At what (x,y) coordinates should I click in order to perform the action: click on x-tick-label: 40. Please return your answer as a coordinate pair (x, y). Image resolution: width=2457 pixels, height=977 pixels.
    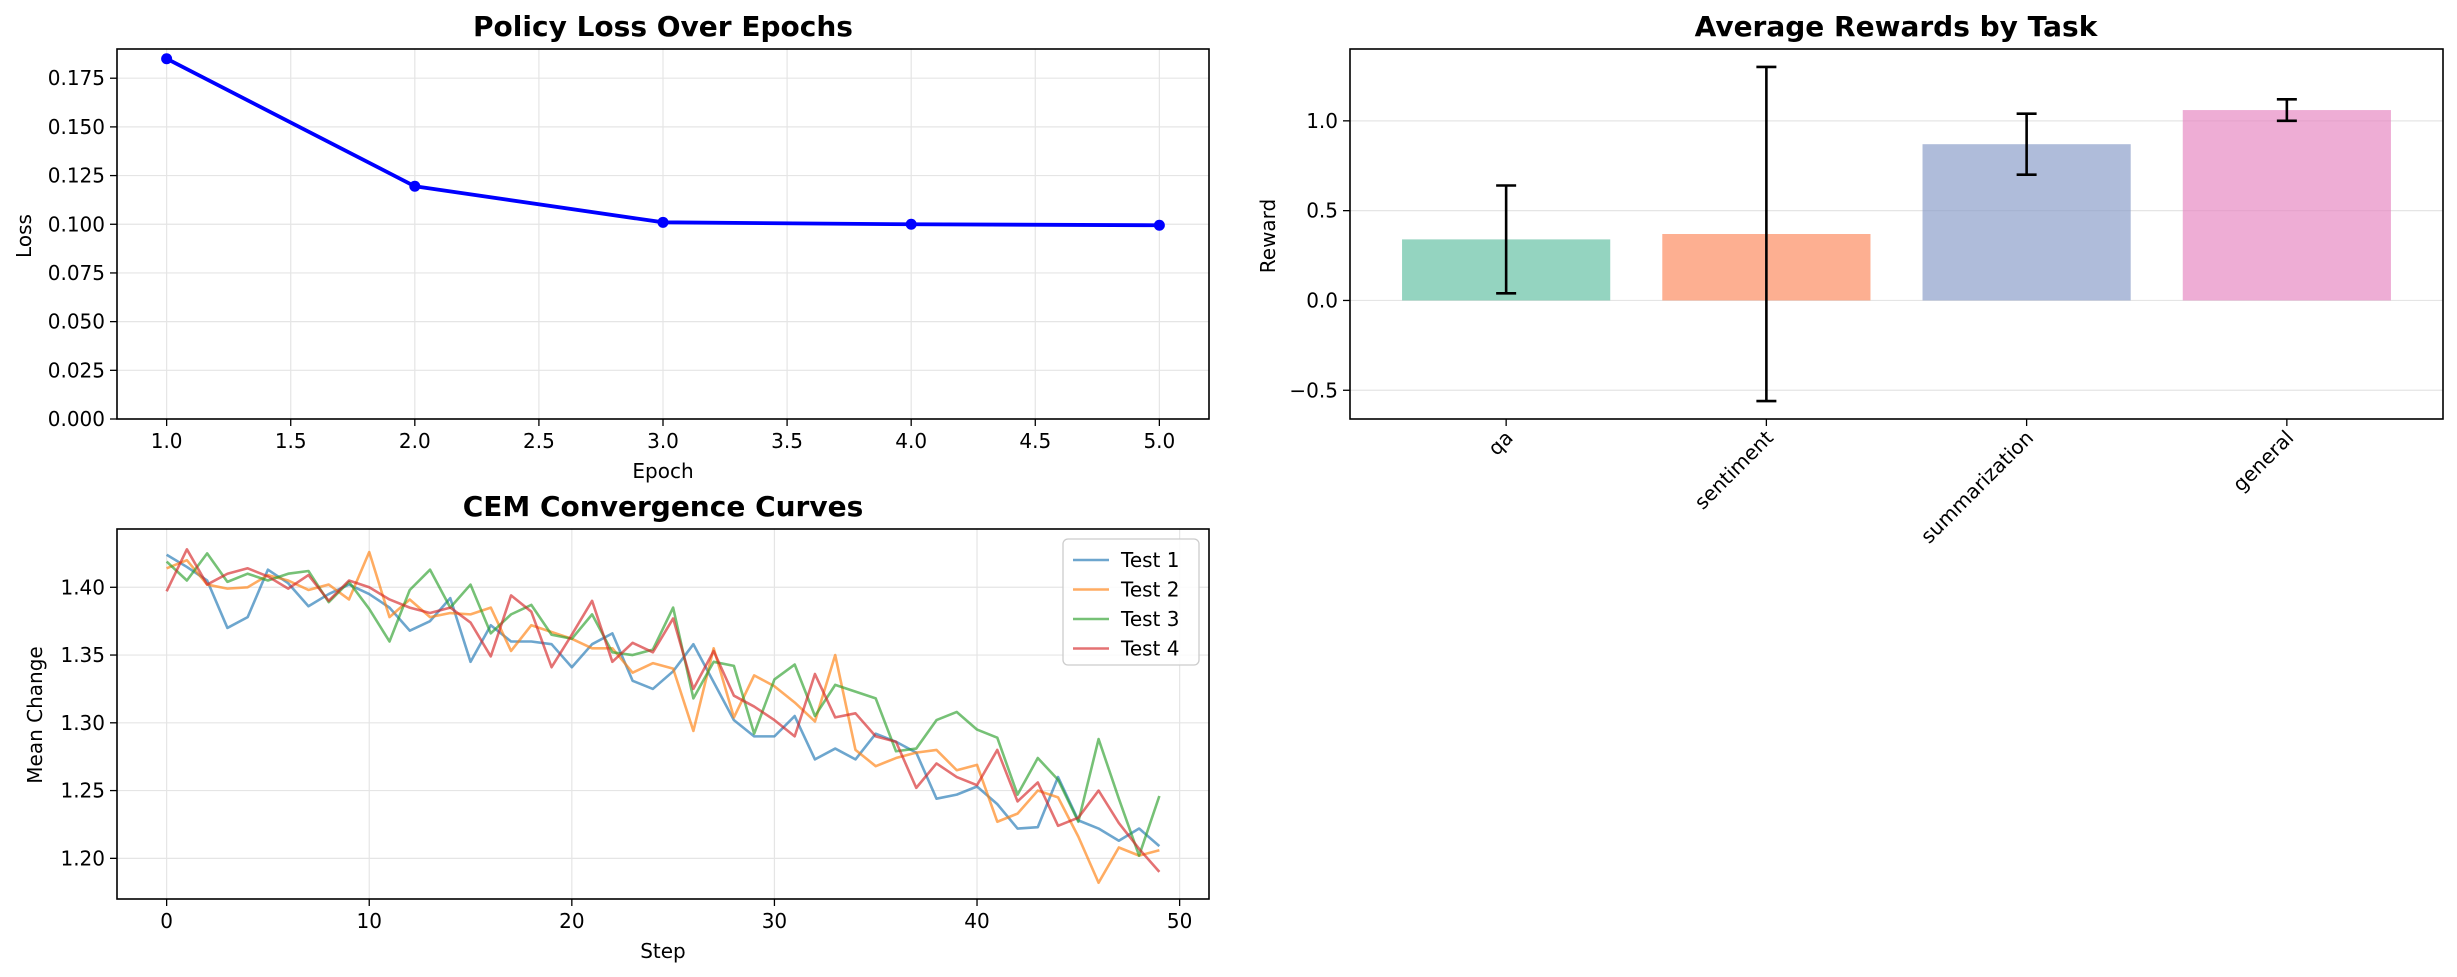
    Looking at the image, I should click on (976, 921).